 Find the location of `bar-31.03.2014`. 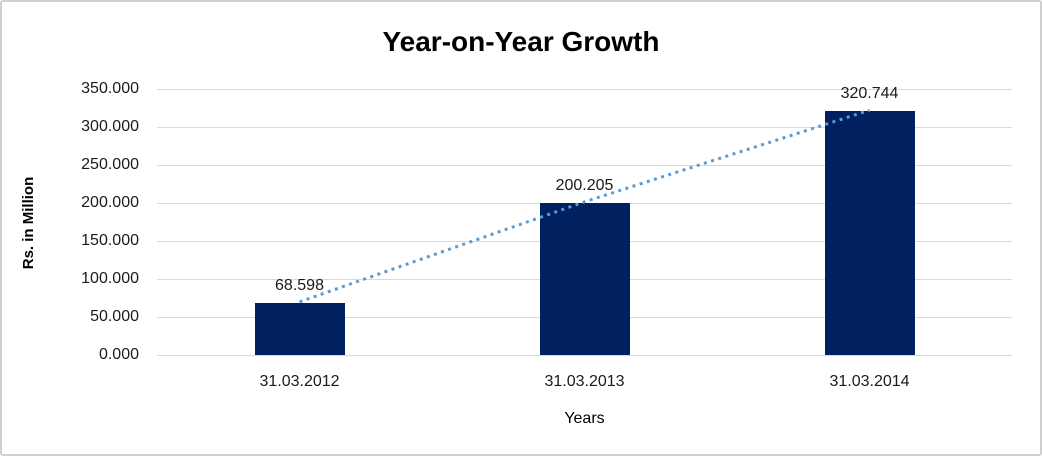

bar-31.03.2014 is located at coordinates (869, 233).